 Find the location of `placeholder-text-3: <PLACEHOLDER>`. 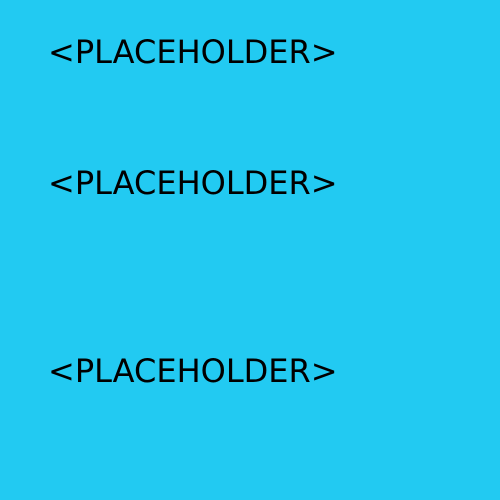

placeholder-text-3: <PLACEHOLDER> is located at coordinates (193, 371).